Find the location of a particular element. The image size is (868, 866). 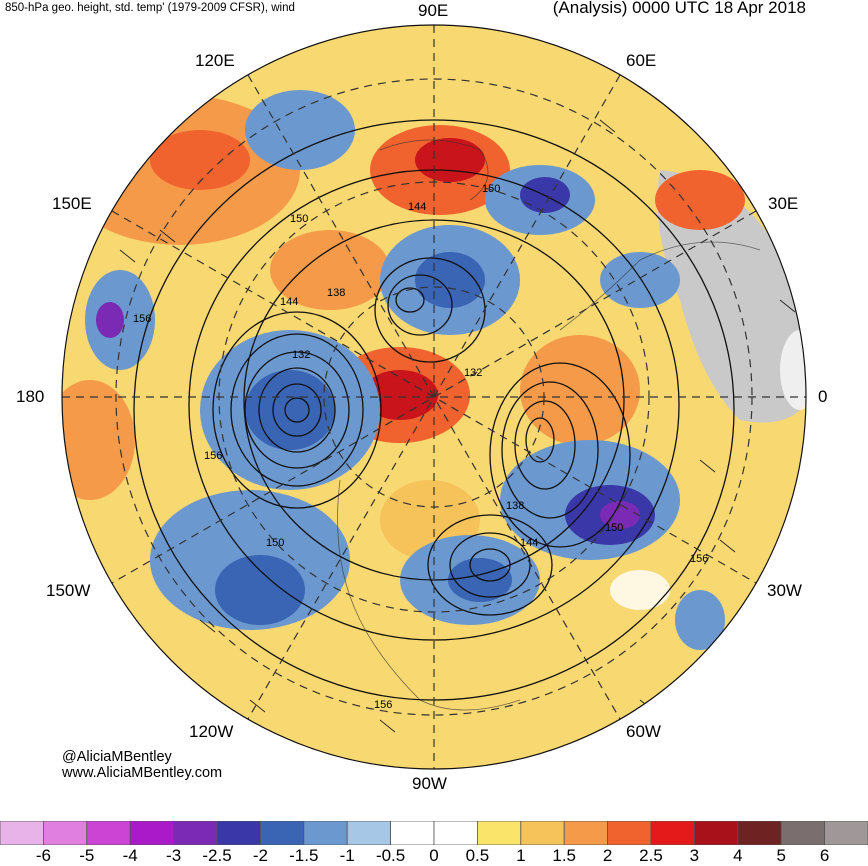

map-title-right: (Analysis) 0000 UTC 18 Apr 2018 is located at coordinates (679, 8).